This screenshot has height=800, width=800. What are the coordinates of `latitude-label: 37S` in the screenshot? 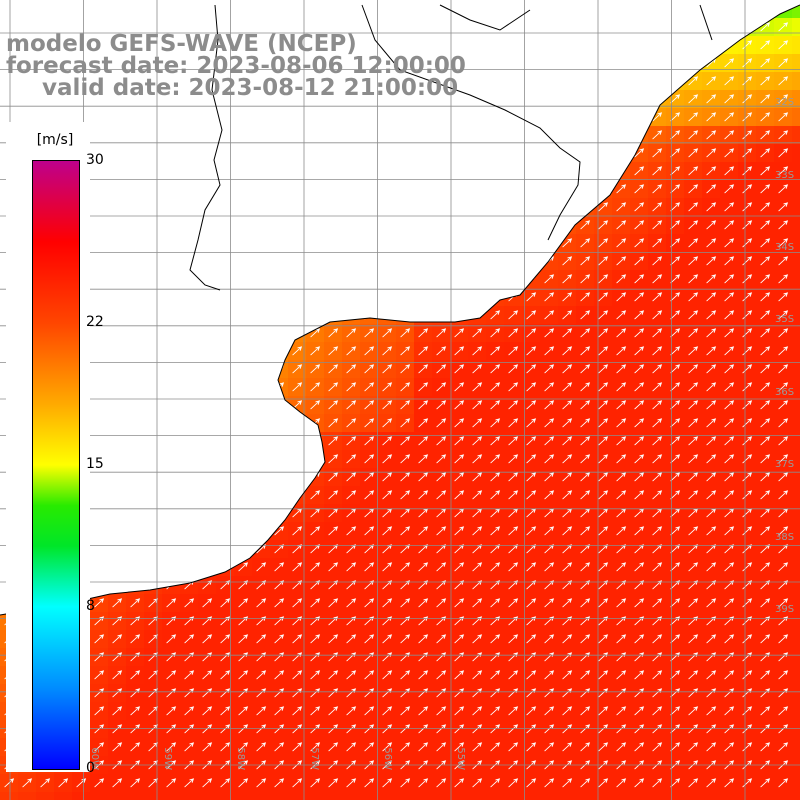 It's located at (784, 464).